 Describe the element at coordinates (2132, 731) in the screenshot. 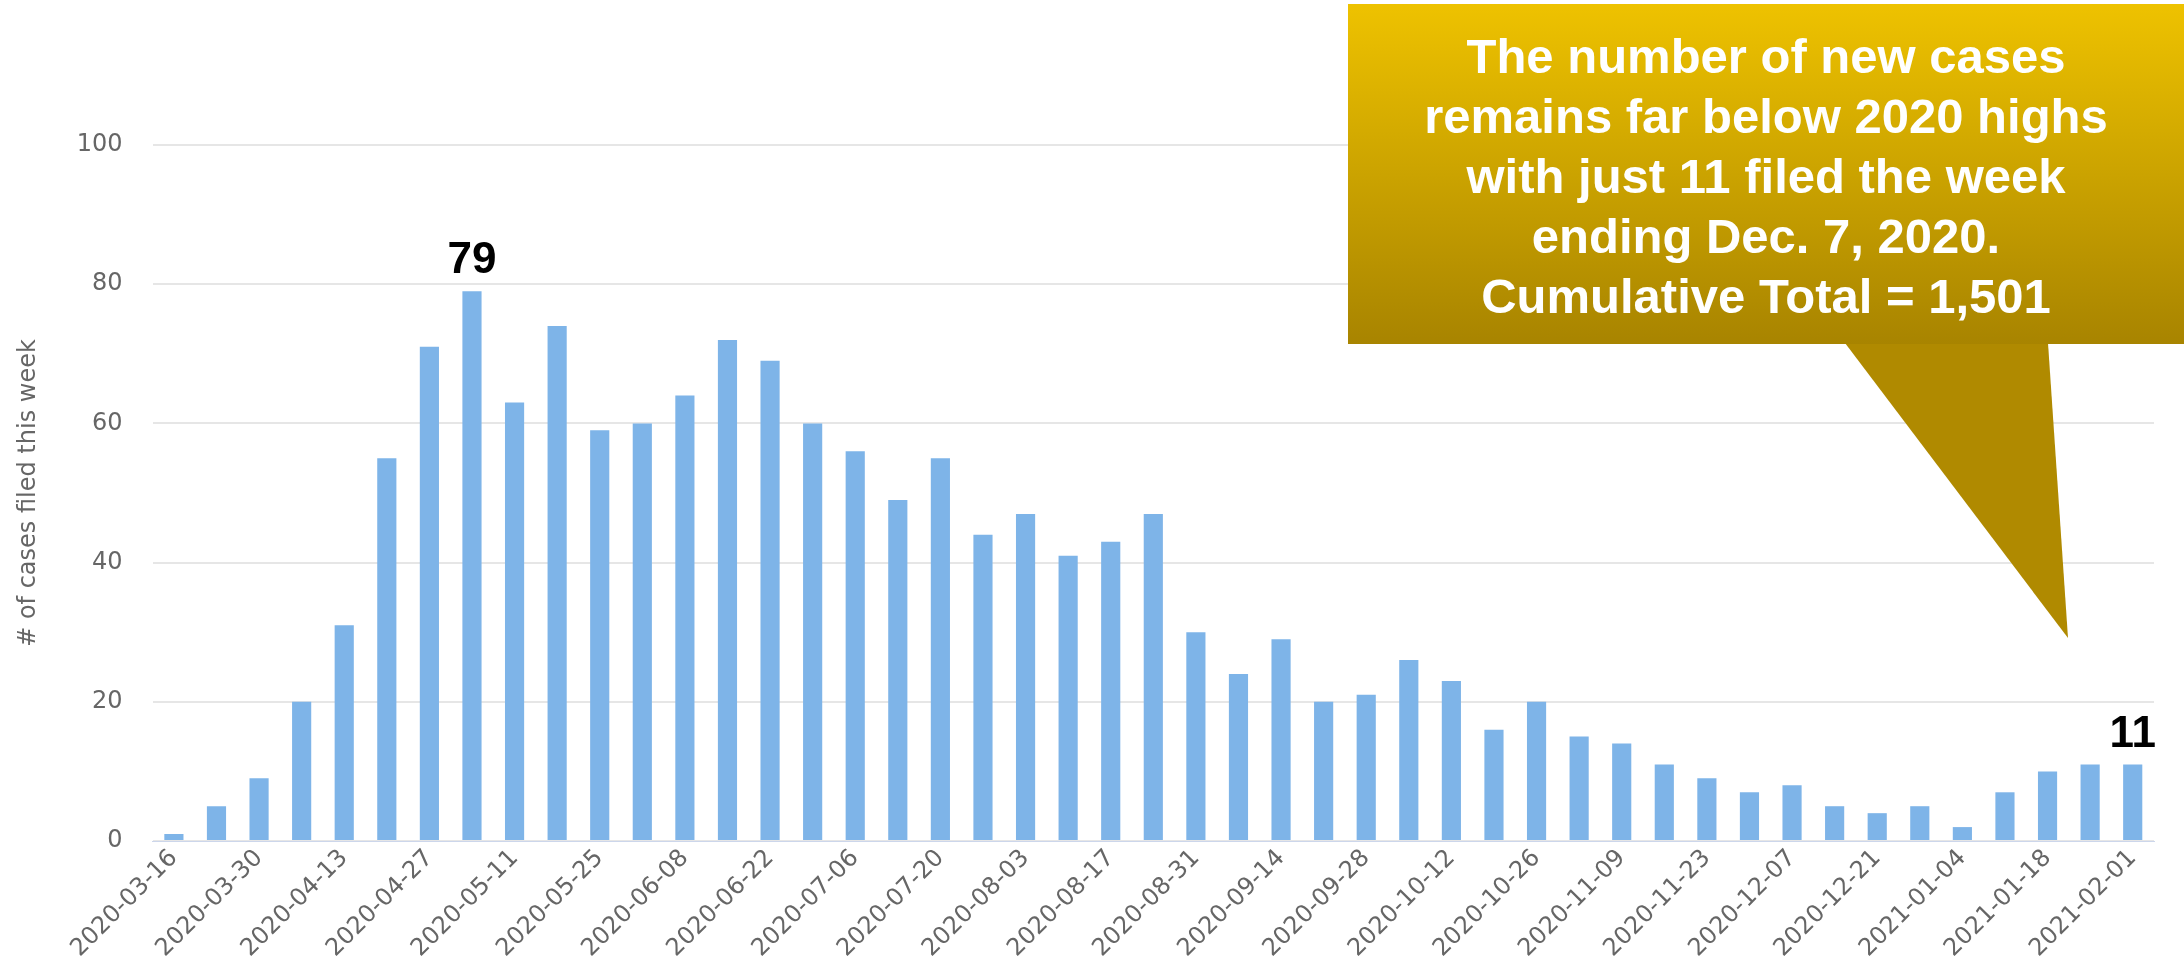

I see `data-label: 11` at that location.